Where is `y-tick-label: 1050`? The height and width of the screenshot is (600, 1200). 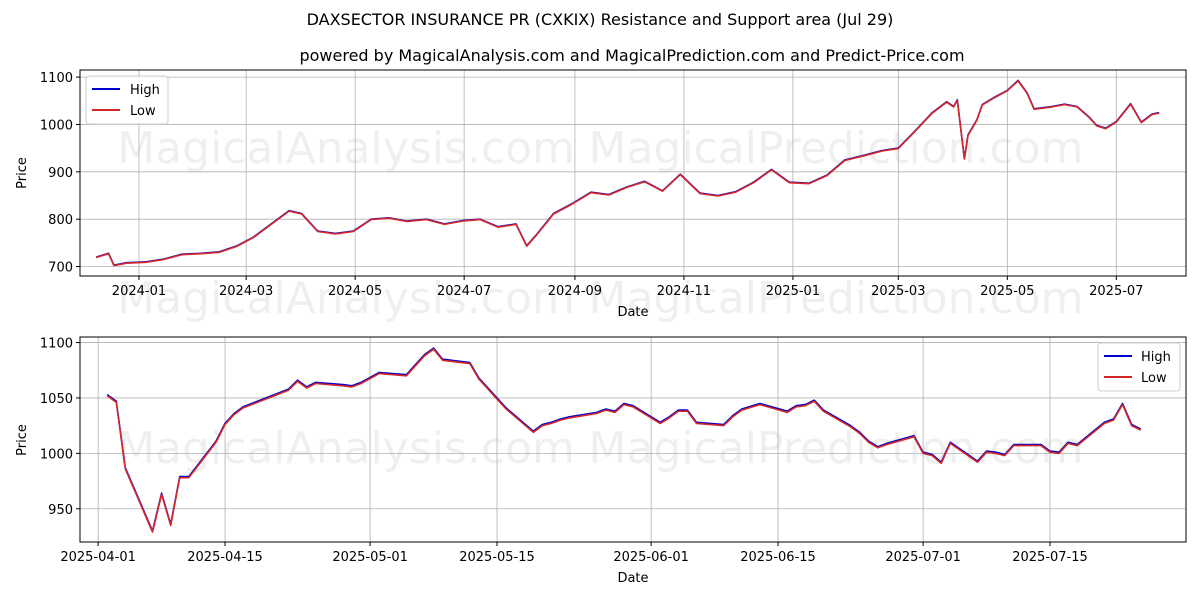
y-tick-label: 1050 is located at coordinates (56, 399).